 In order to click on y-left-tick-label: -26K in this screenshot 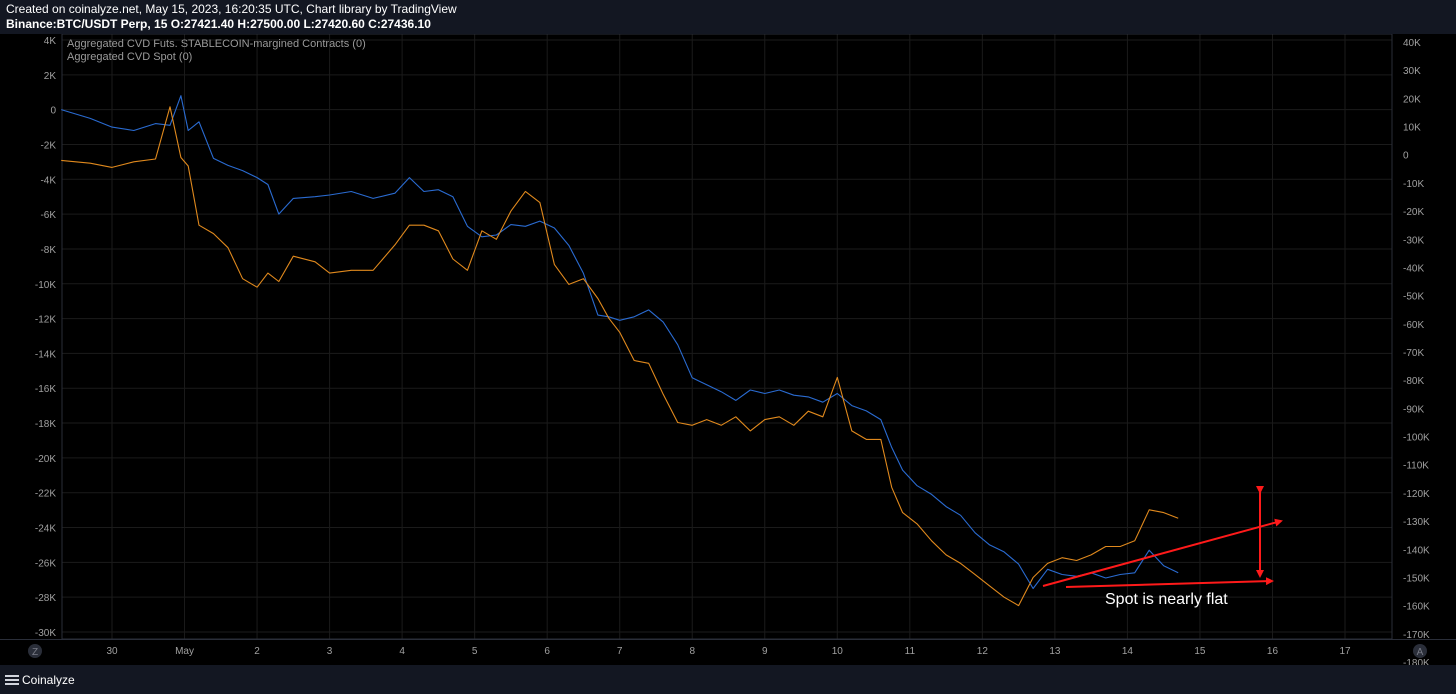, I will do `click(45, 563)`.